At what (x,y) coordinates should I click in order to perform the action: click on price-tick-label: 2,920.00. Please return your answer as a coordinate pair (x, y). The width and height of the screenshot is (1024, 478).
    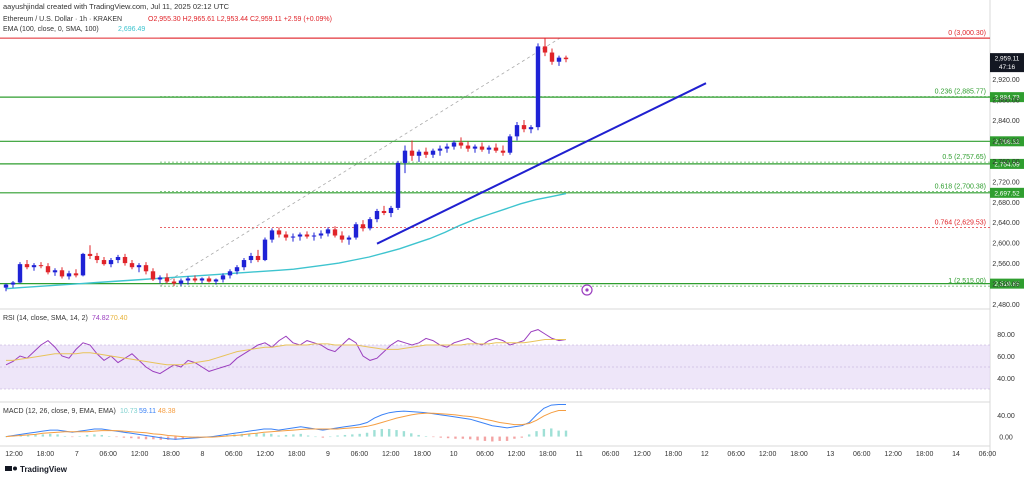
    Looking at the image, I should click on (1005, 80).